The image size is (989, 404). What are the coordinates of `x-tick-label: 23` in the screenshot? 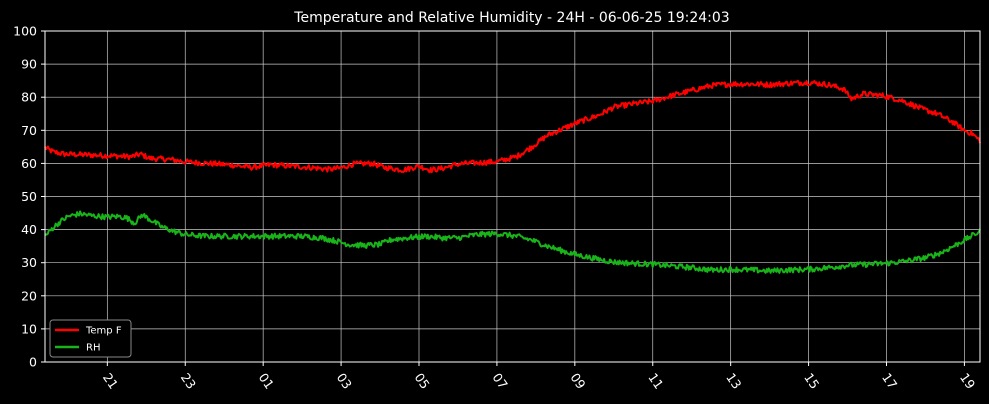 It's located at (188, 381).